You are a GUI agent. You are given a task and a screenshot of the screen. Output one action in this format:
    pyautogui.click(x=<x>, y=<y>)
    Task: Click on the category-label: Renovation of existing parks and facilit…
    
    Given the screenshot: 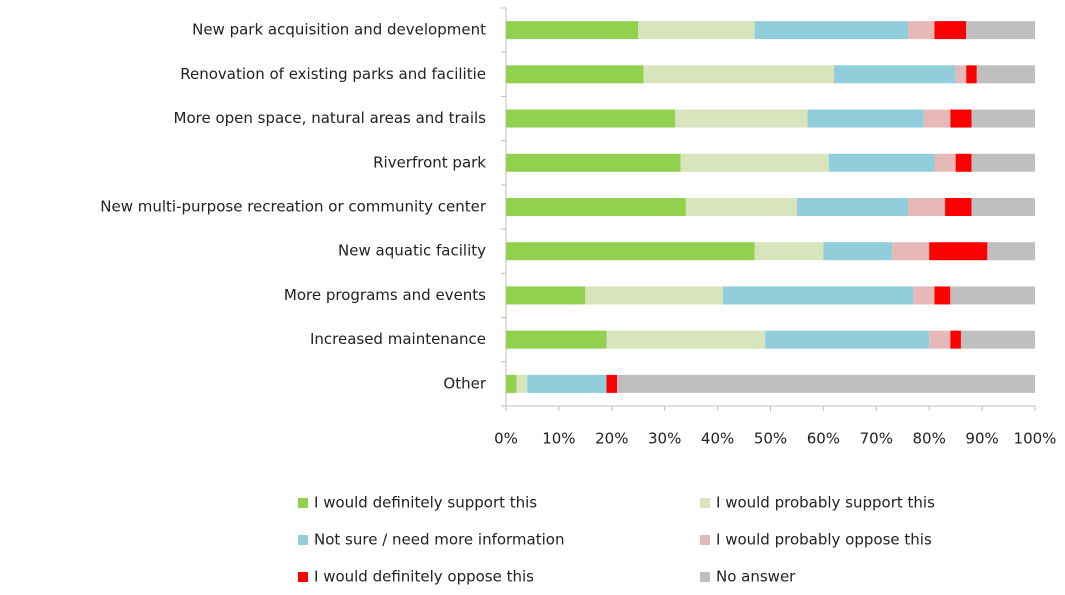 What is the action you would take?
    pyautogui.click(x=333, y=74)
    